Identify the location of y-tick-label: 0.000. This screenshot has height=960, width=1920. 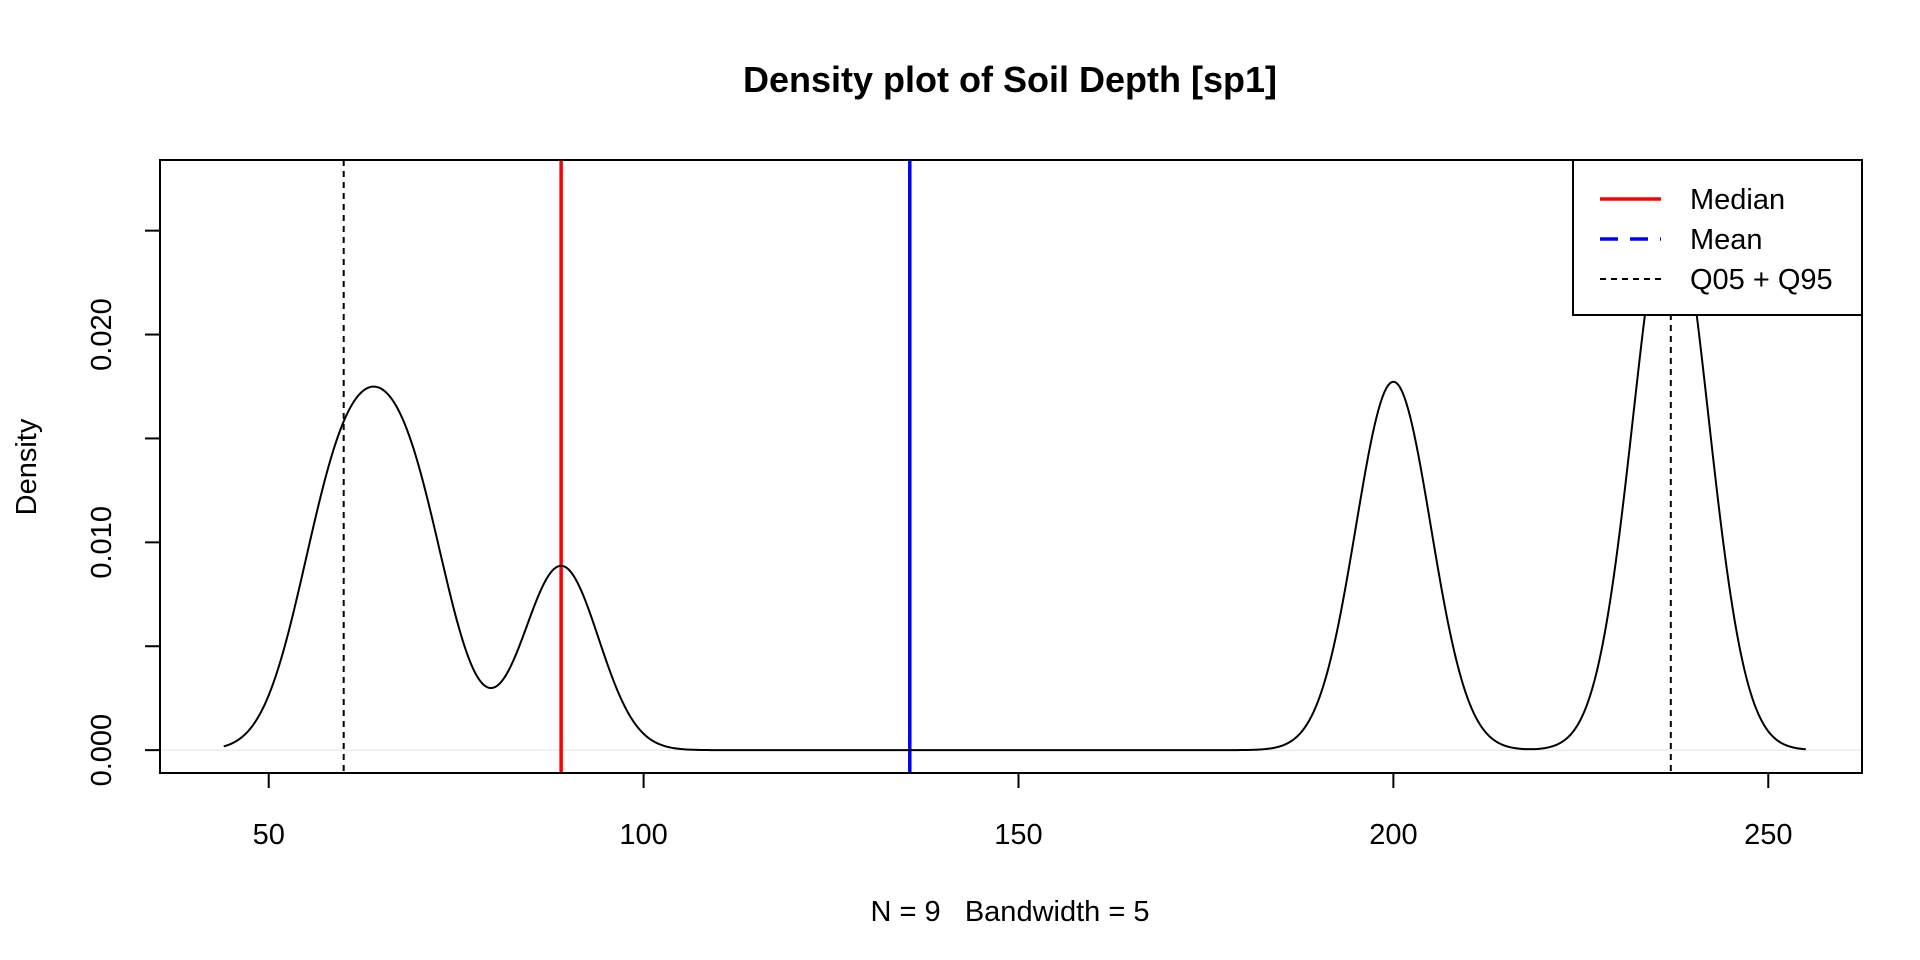
(102, 750).